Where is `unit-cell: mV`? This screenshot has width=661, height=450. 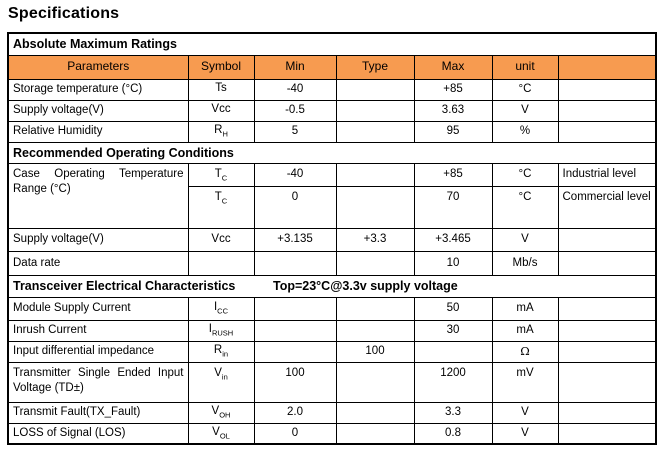
unit-cell: mV is located at coordinates (525, 382).